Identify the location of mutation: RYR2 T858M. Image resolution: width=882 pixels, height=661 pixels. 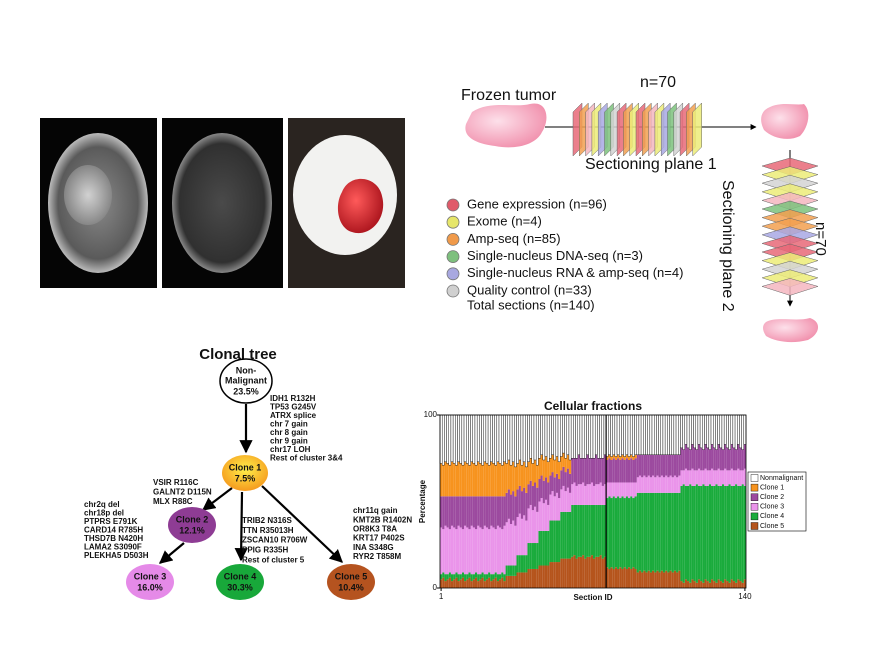
(377, 556).